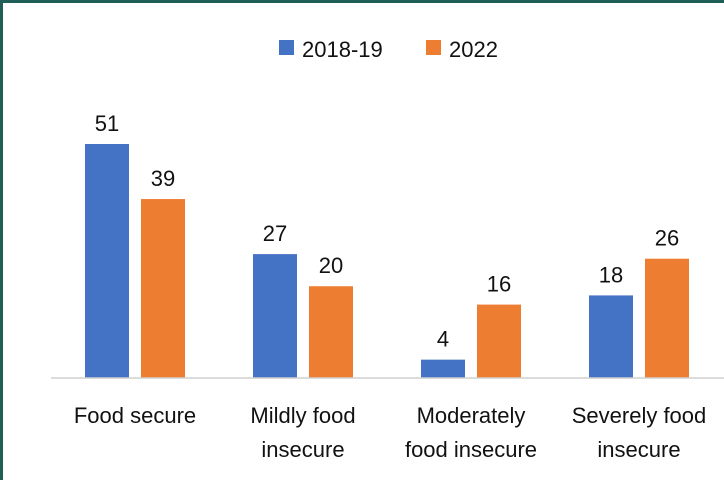 This screenshot has height=483, width=724. Describe the element at coordinates (473, 49) in the screenshot. I see `legend-label-2022: 2022` at that location.